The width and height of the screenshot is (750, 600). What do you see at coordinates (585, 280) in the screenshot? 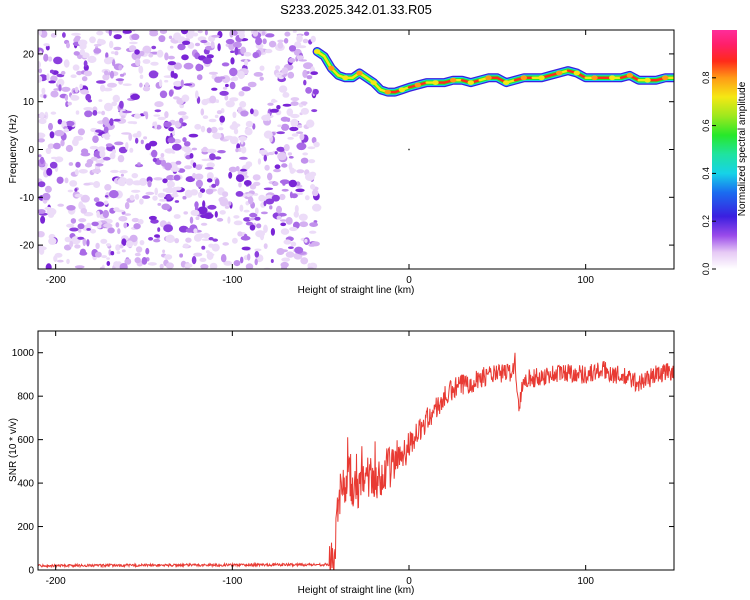
I see `spectrogram-x-tick-label: 100` at bounding box center [585, 280].